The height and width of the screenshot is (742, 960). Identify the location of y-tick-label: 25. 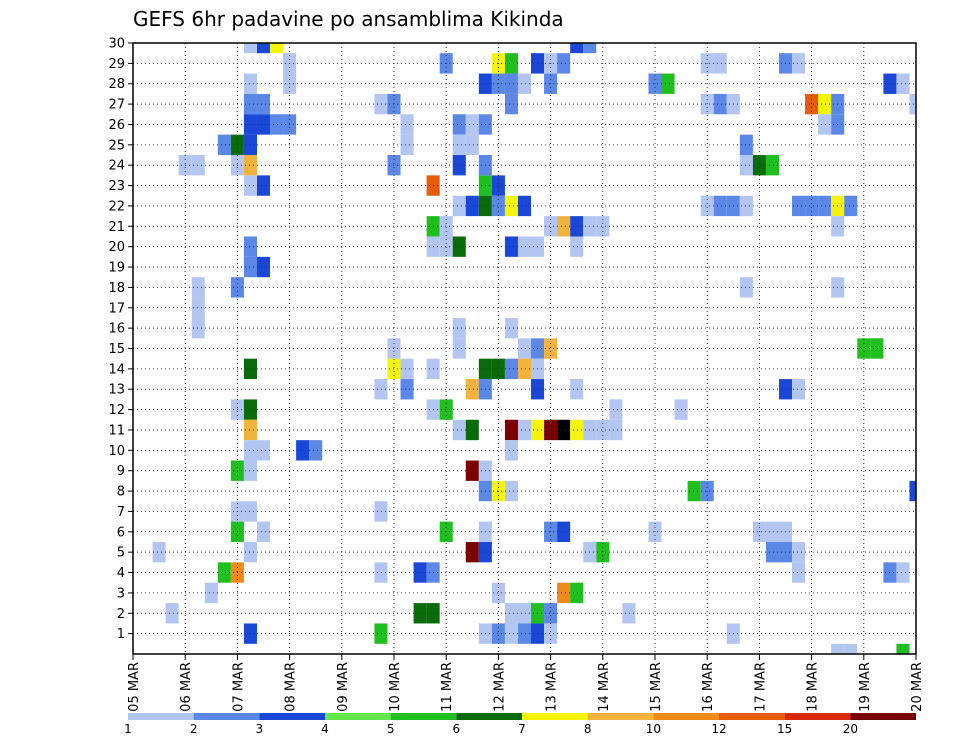
(116, 145).